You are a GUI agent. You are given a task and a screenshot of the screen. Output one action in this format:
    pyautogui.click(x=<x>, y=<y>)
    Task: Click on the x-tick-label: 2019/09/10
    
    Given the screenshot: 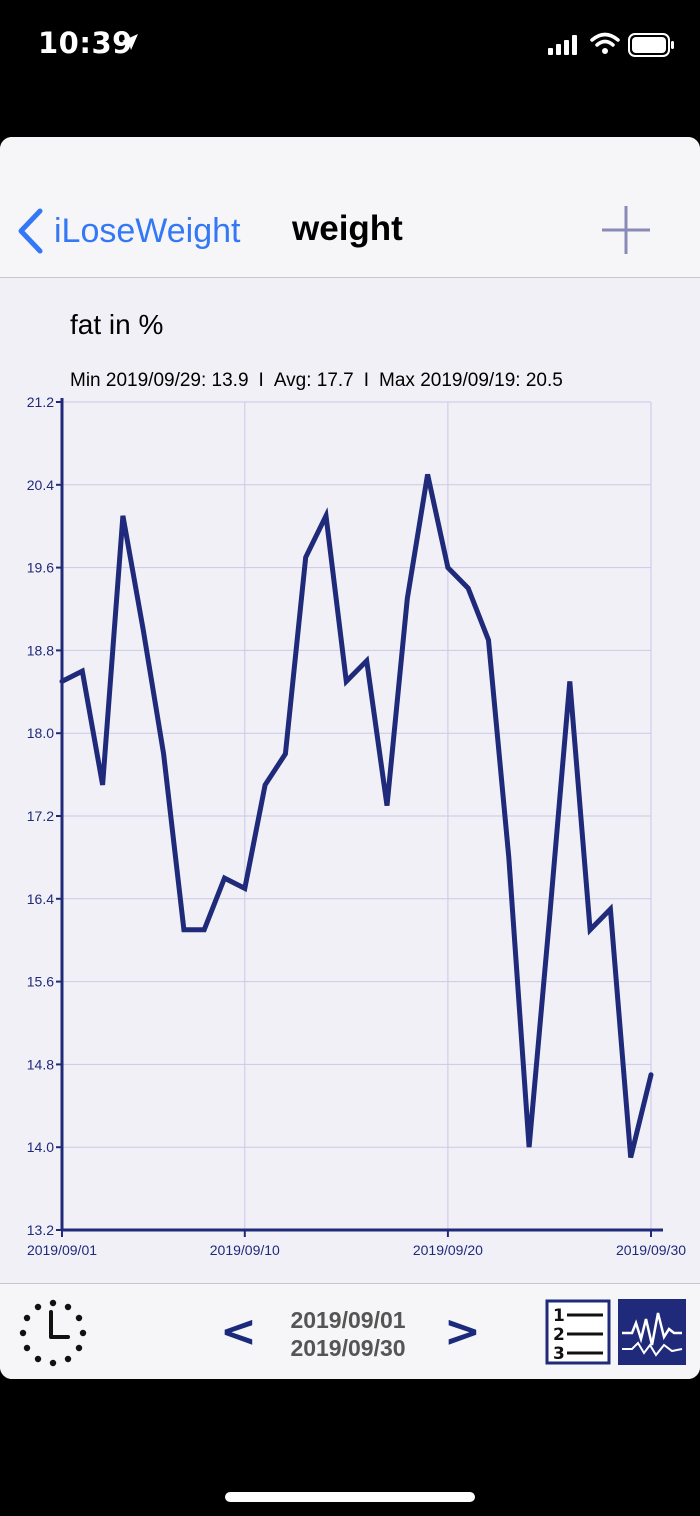 What is the action you would take?
    pyautogui.click(x=245, y=1250)
    